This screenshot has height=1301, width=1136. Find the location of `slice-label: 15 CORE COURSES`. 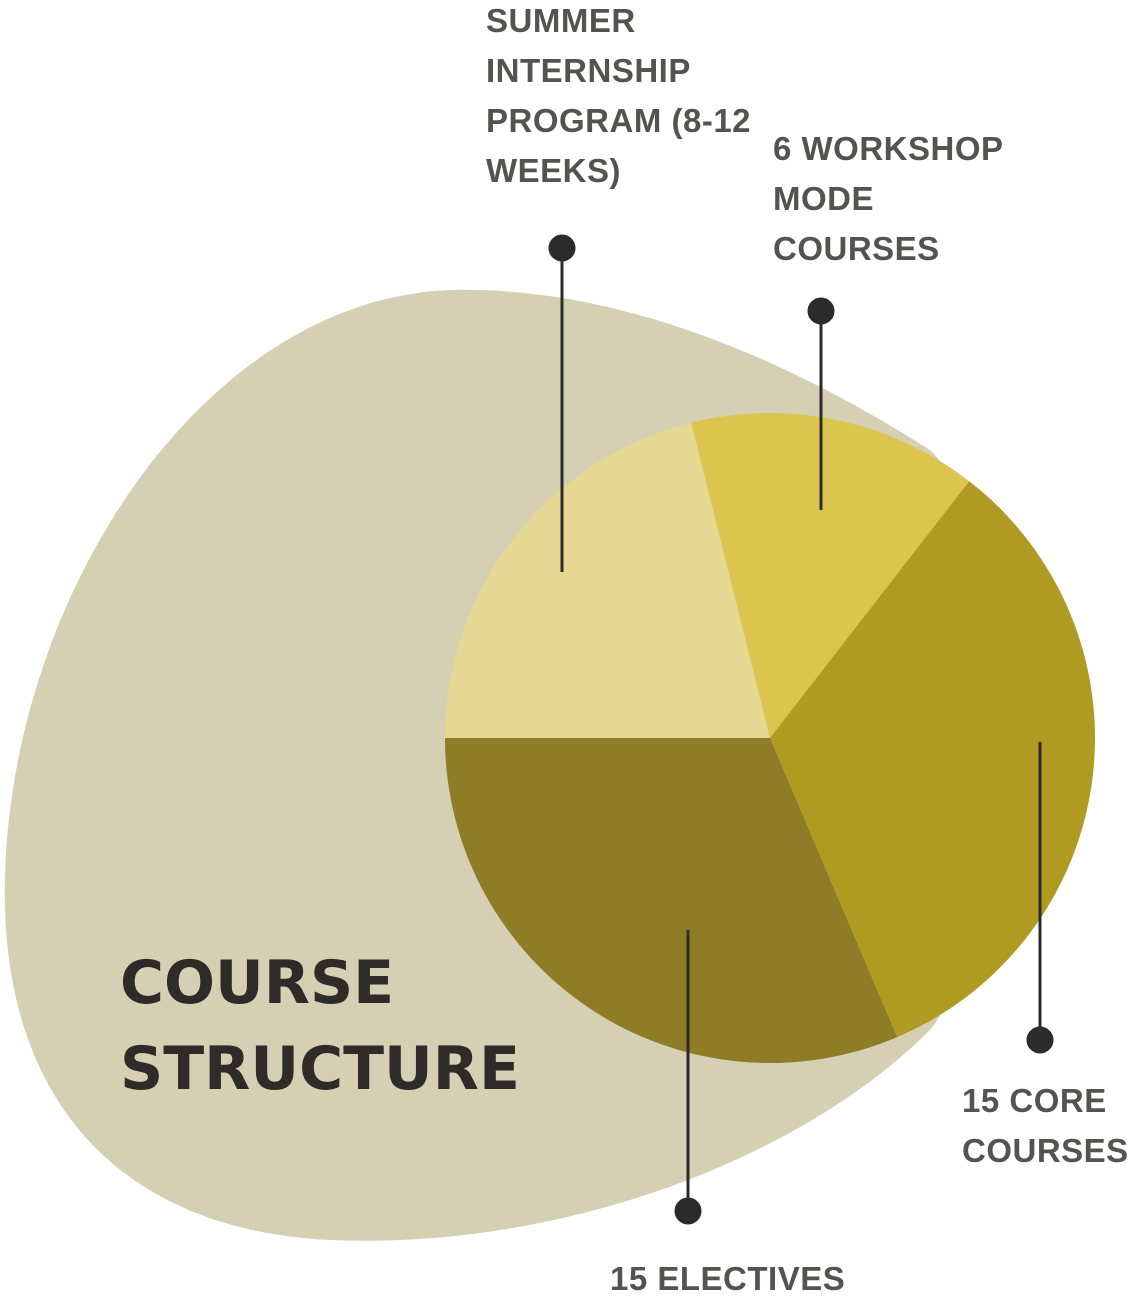

slice-label: 15 CORE COURSES is located at coordinates (1045, 1125).